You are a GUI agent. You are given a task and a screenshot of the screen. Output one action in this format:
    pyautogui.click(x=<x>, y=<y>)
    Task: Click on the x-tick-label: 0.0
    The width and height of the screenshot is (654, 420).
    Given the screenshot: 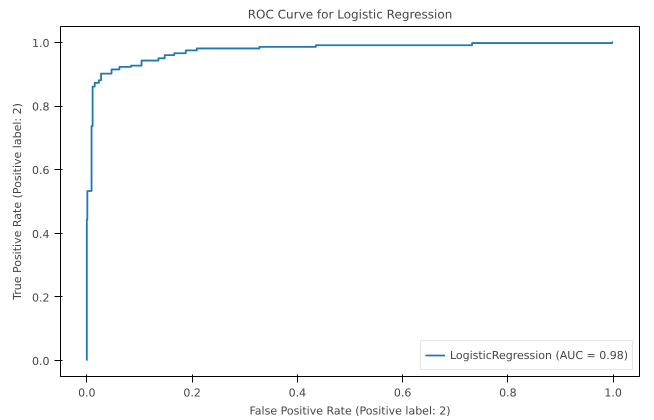 What is the action you would take?
    pyautogui.click(x=87, y=393)
    